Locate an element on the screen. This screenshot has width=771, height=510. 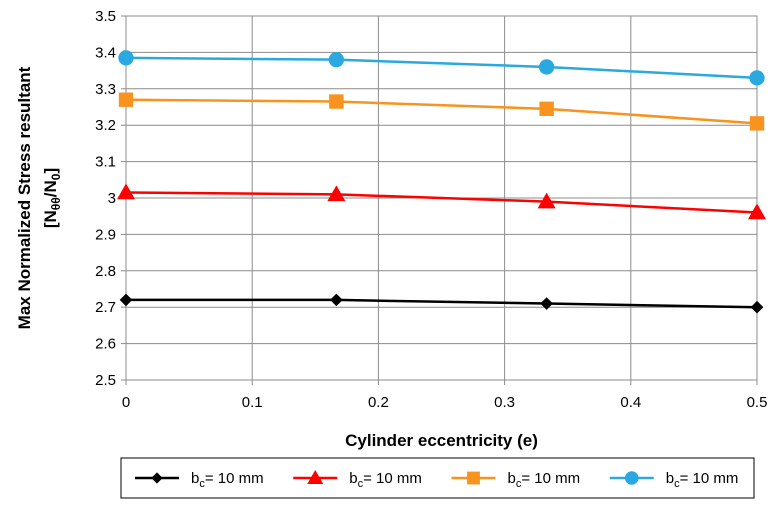
x-axis-title: Cylinder eccentricity (e) is located at coordinates (441, 440).